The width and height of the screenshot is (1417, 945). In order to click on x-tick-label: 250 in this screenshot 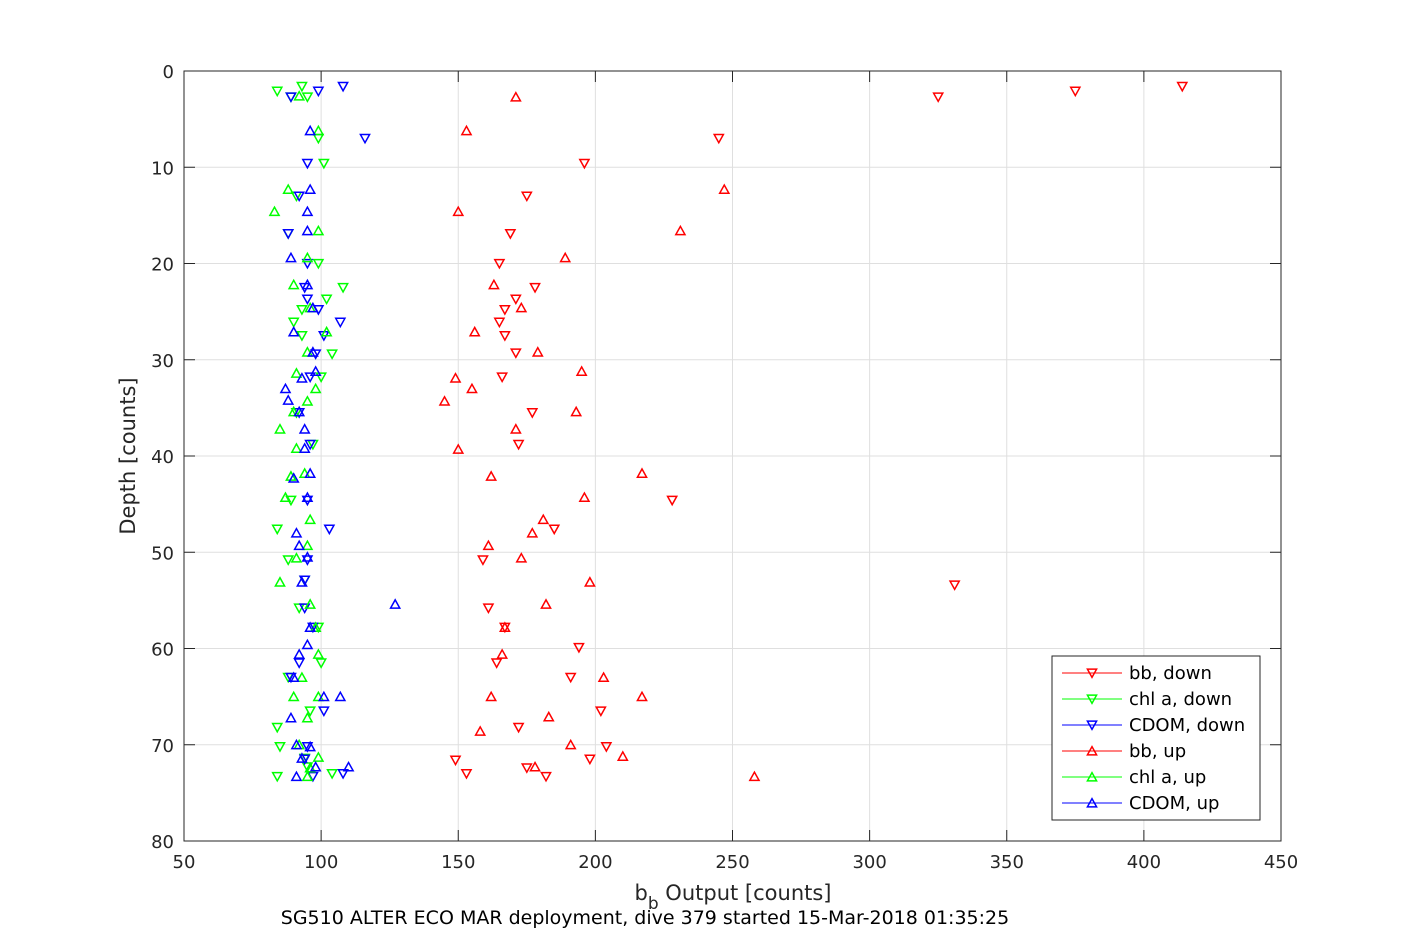, I will do `click(732, 862)`.